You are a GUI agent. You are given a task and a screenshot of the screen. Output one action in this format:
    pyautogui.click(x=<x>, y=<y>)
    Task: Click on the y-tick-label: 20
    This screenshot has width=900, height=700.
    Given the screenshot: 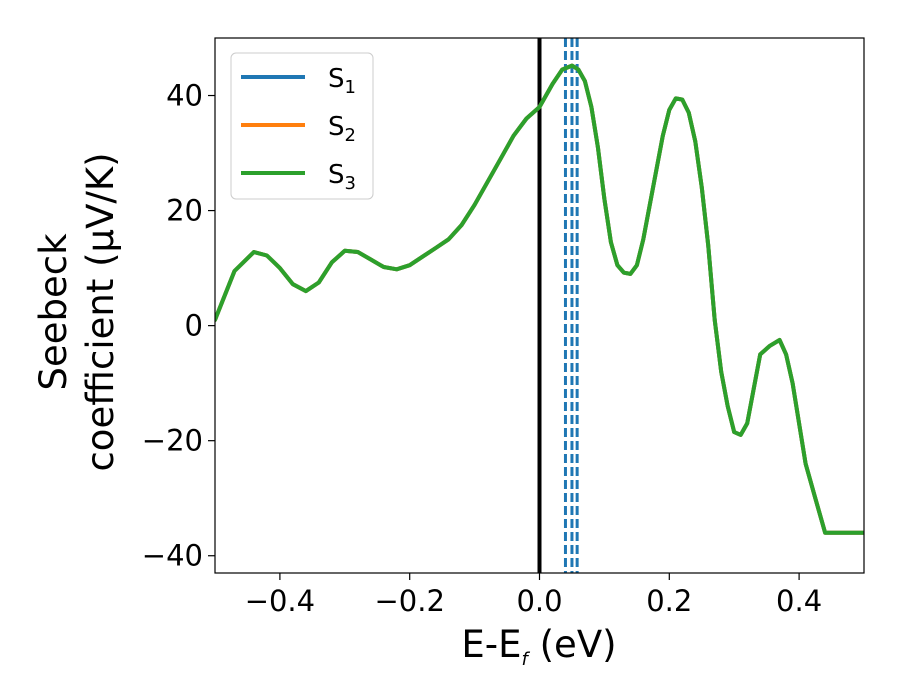 What is the action you would take?
    pyautogui.click(x=184, y=211)
    